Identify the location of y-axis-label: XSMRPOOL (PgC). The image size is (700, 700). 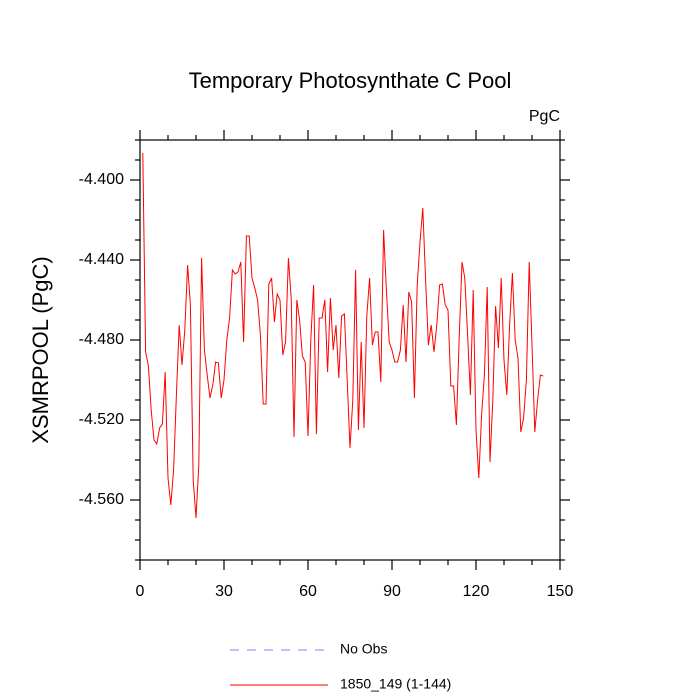
(40, 349).